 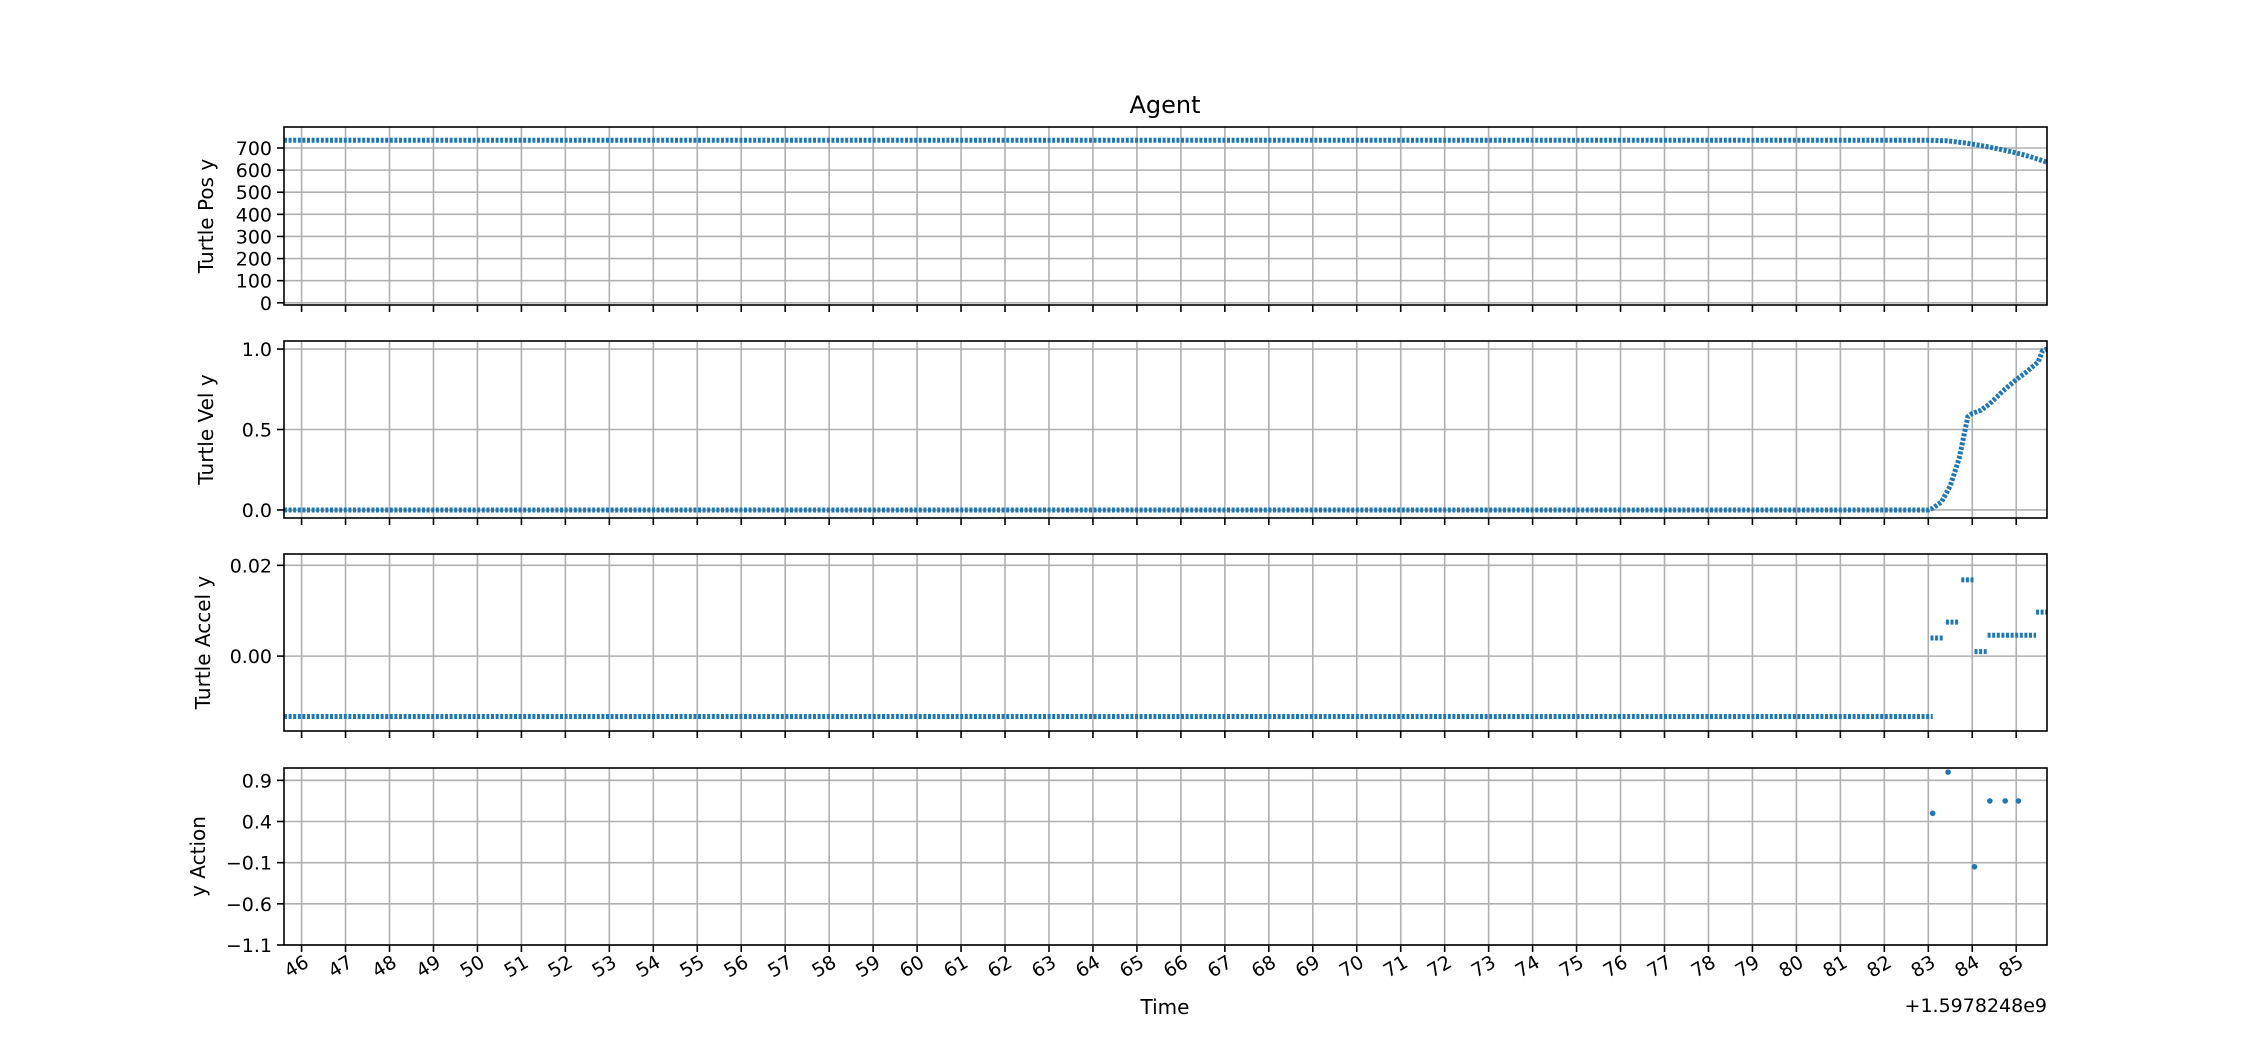 What do you see at coordinates (257, 823) in the screenshot?
I see `y-tick-label: 0.4` at bounding box center [257, 823].